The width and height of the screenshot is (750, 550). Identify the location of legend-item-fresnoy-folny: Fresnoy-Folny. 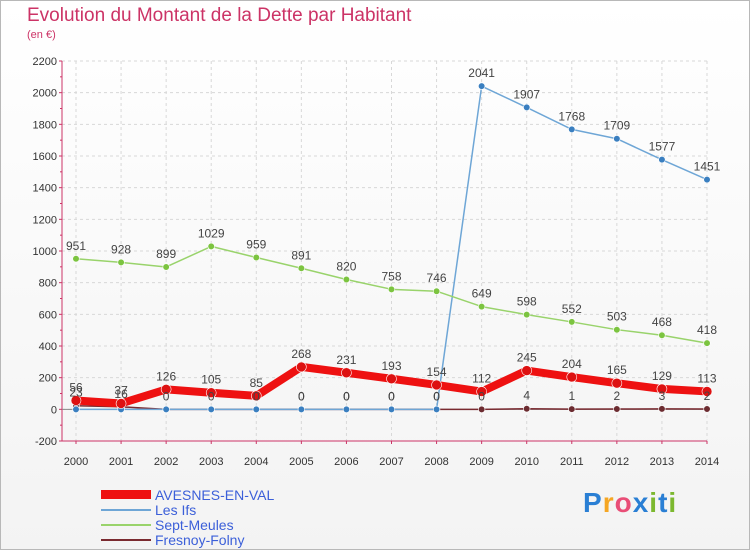
(187, 540).